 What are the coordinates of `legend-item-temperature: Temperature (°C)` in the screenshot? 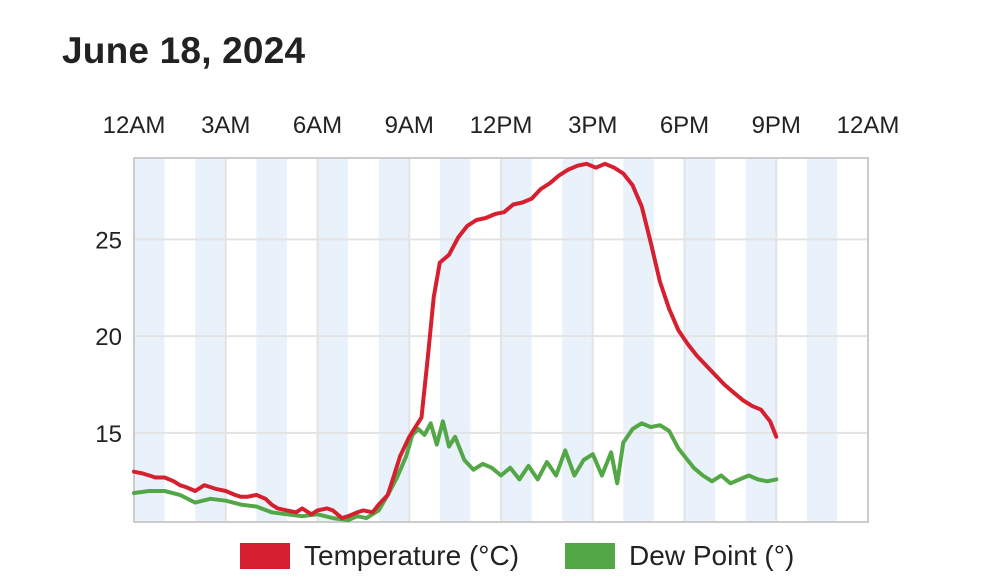 It's located at (379, 556).